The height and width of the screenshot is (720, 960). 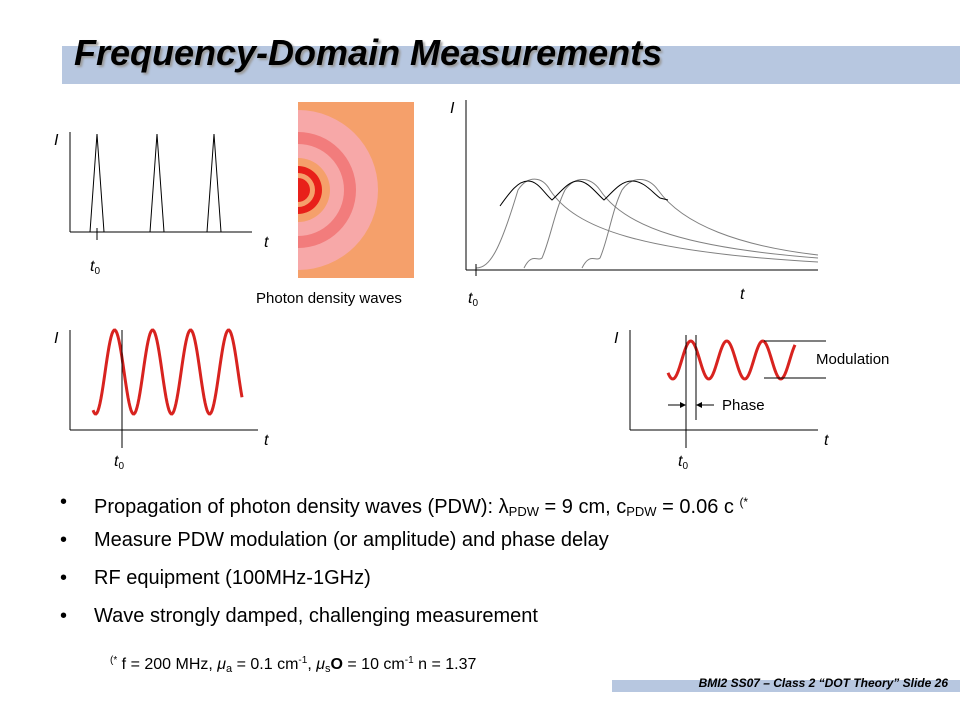 What do you see at coordinates (683, 462) in the screenshot?
I see `detected-t0-label: t0` at bounding box center [683, 462].